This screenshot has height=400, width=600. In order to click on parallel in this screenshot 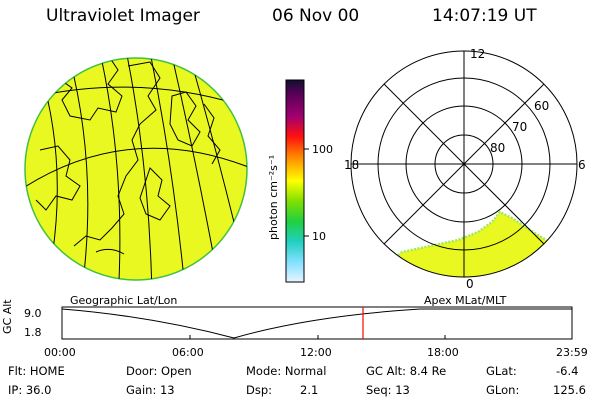, I will do `click(136, 169)`.